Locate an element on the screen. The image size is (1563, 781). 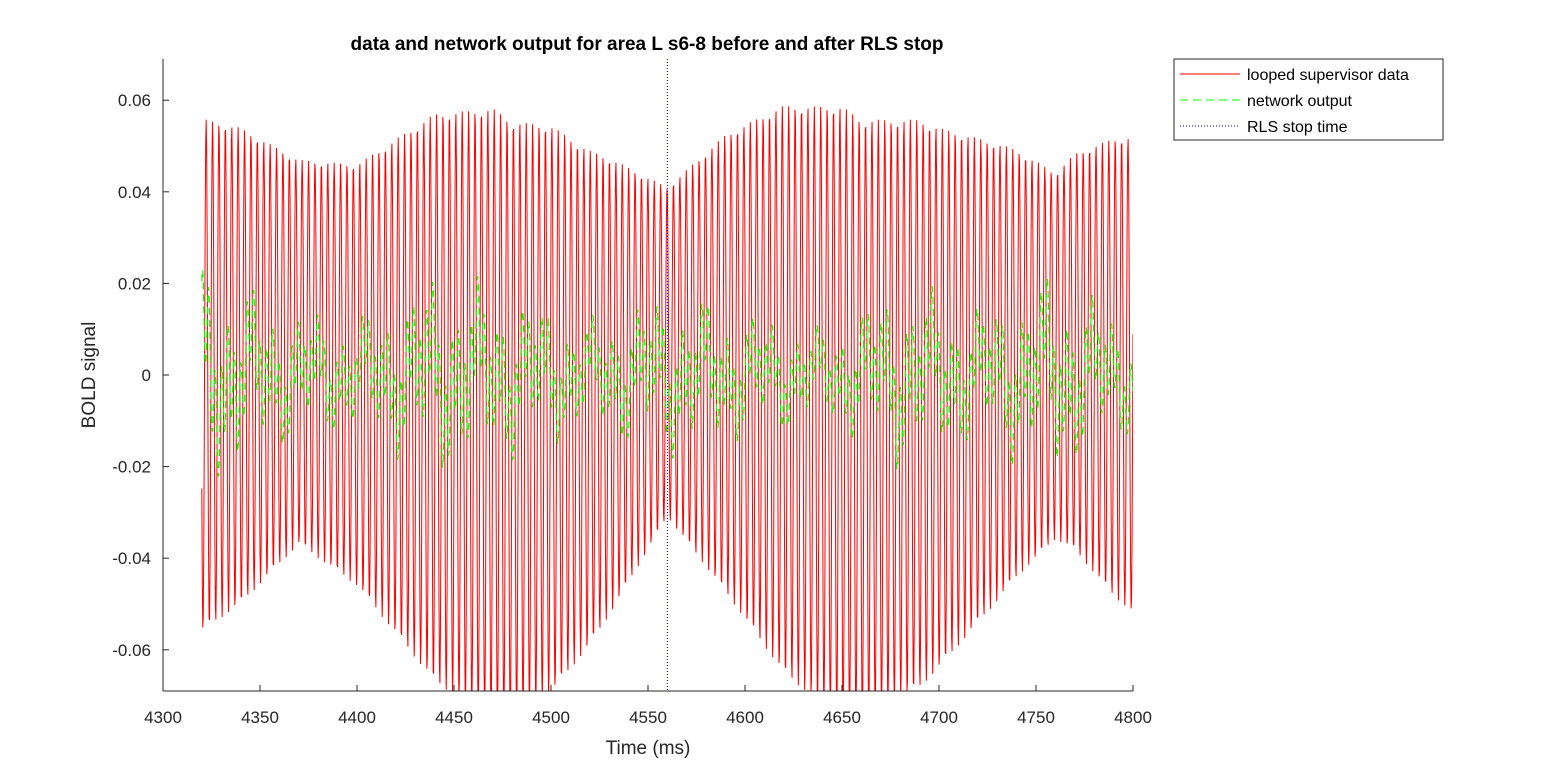
x-axis-label: Time (ms) is located at coordinates (648, 748).